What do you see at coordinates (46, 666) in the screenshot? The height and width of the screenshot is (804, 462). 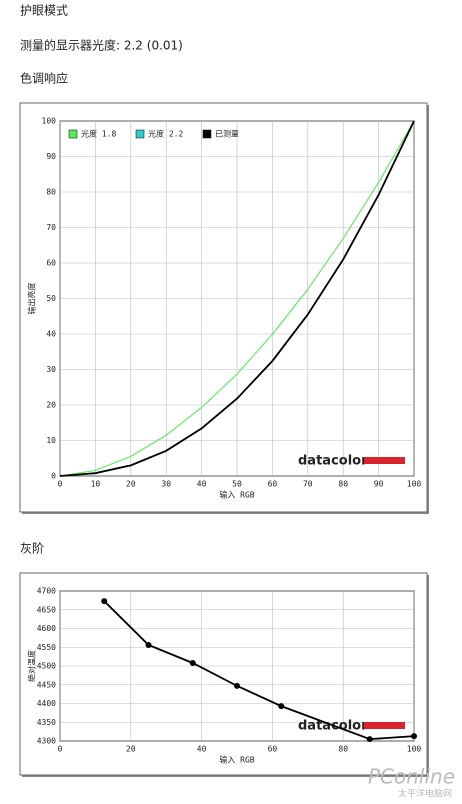 I see `y-tick-label: 4500` at bounding box center [46, 666].